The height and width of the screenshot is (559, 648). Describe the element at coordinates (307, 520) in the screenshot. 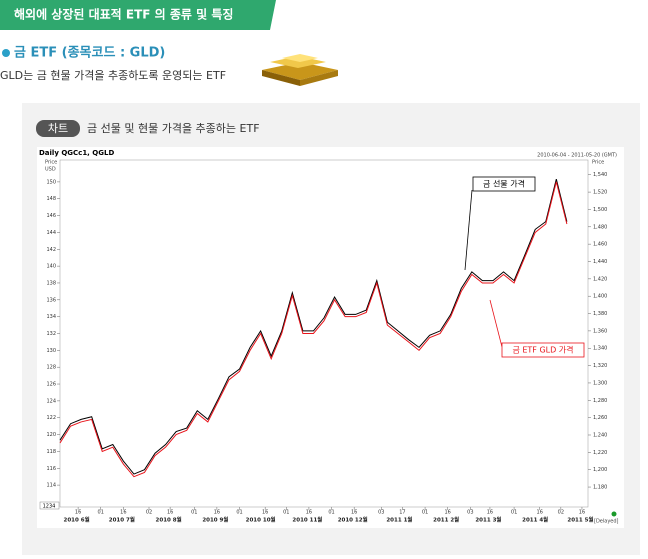

I see `month-label: 2010 11월` at that location.